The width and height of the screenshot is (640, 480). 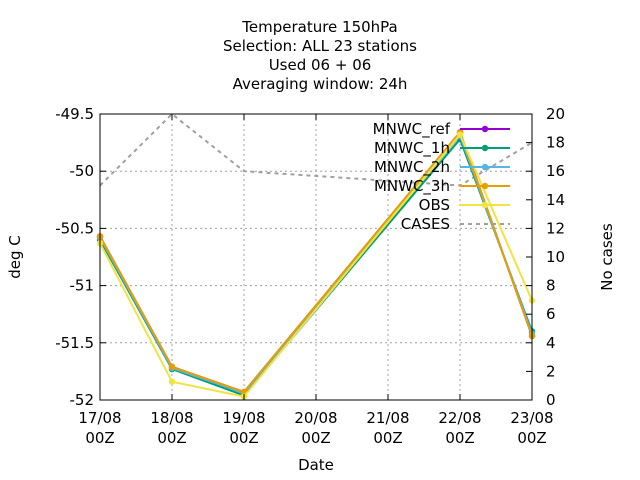 I want to click on y2-tick-label: 8, so click(x=551, y=286).